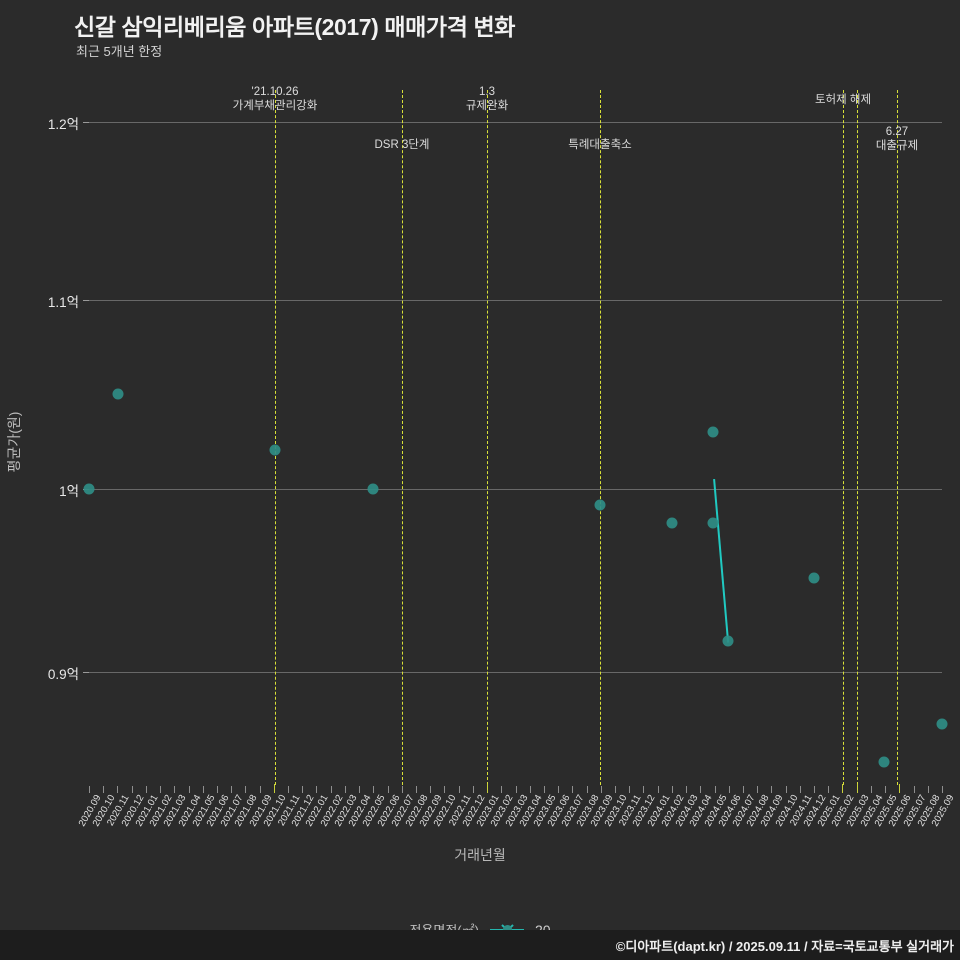  What do you see at coordinates (402, 145) in the screenshot?
I see `policy-event-label: DSR 3단계` at bounding box center [402, 145].